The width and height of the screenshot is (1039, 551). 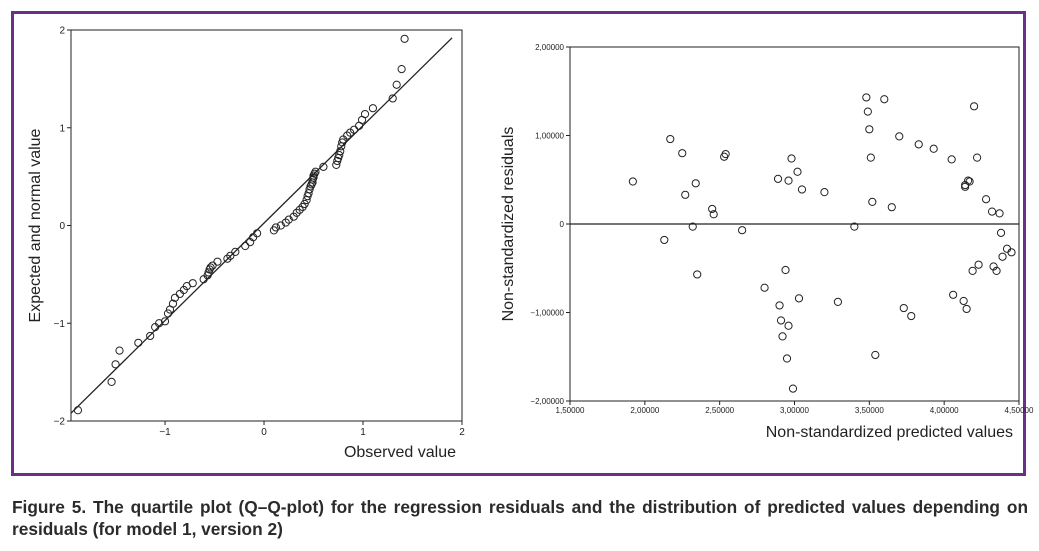 I want to click on res-y-tick-label: −1,00000, so click(x=547, y=312).